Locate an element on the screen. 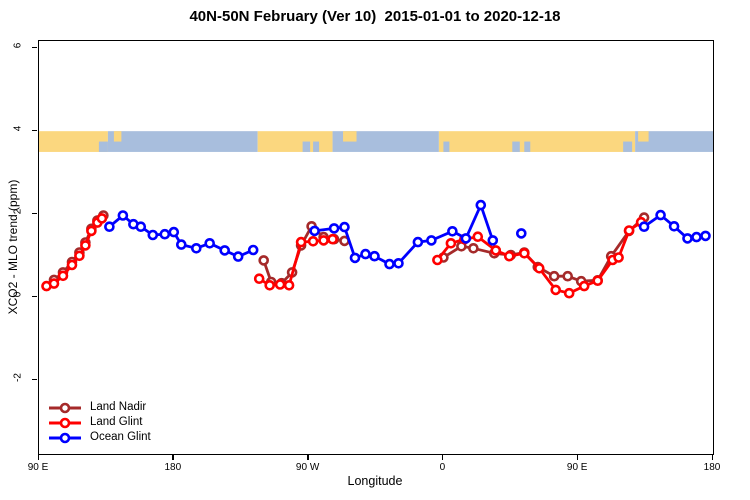 The height and width of the screenshot is (500, 750). land-glint-marker-icon is located at coordinates (65, 422).